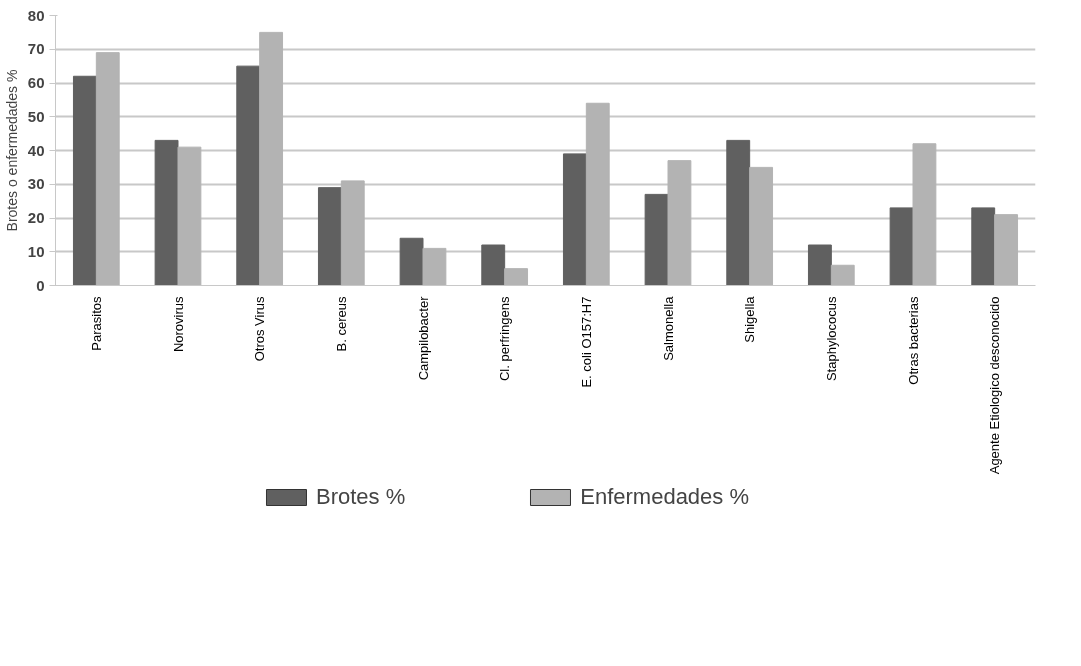  Describe the element at coordinates (505, 339) in the screenshot. I see `x-tick-label: Cl. perfringens` at that location.